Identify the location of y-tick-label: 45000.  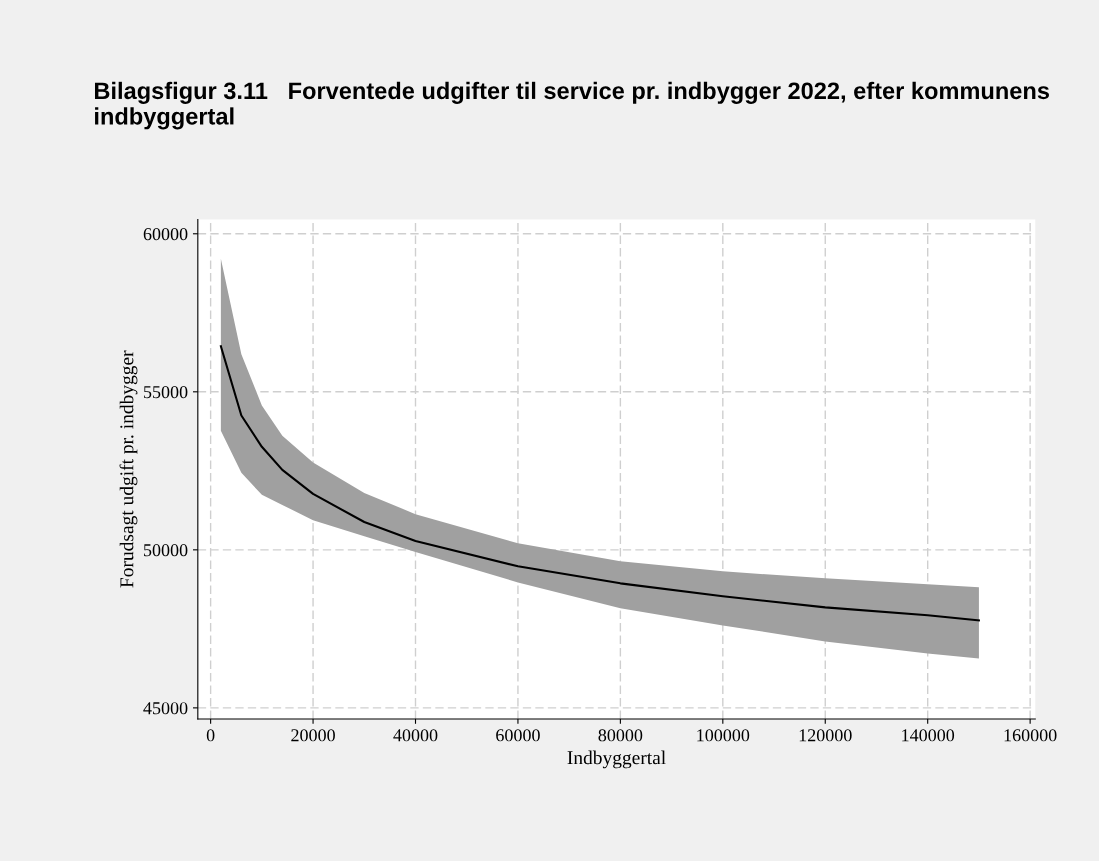
(165, 708).